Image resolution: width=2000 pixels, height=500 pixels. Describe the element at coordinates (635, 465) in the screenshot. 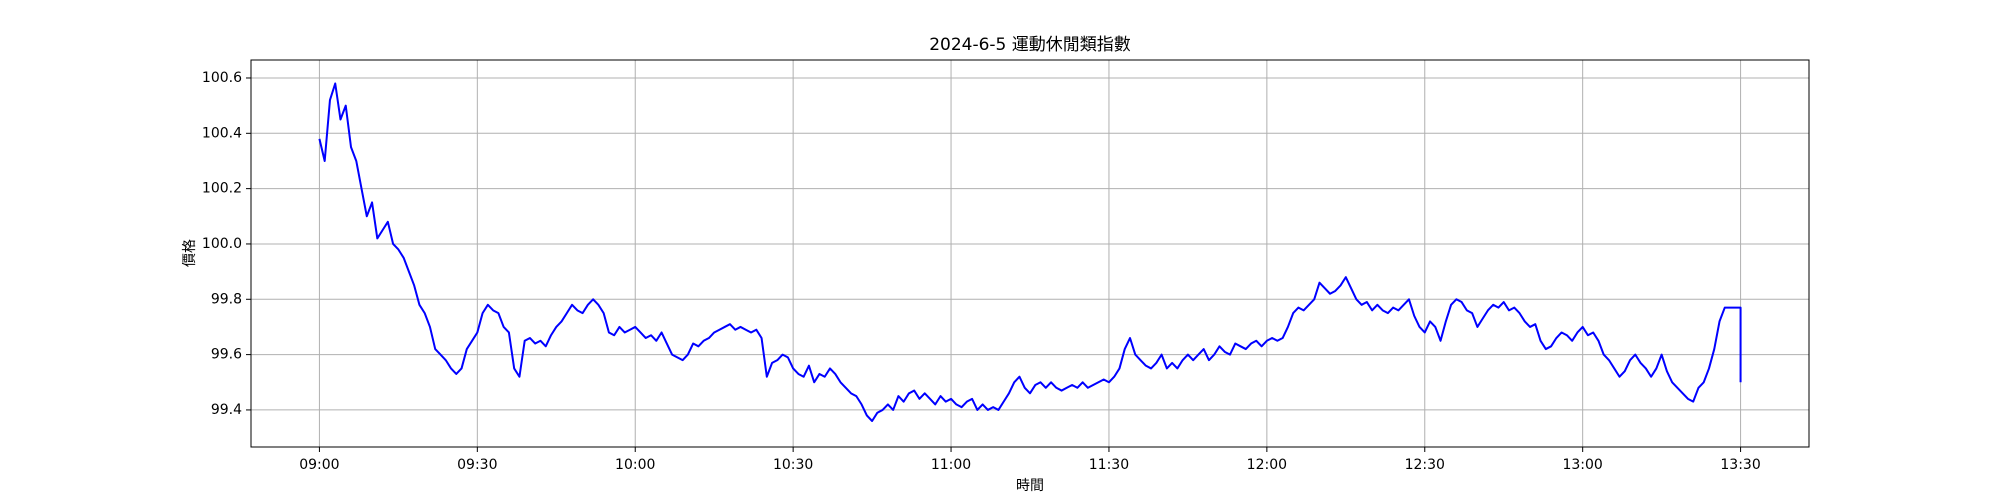

I see `x-tick-label: 10:00` at that location.